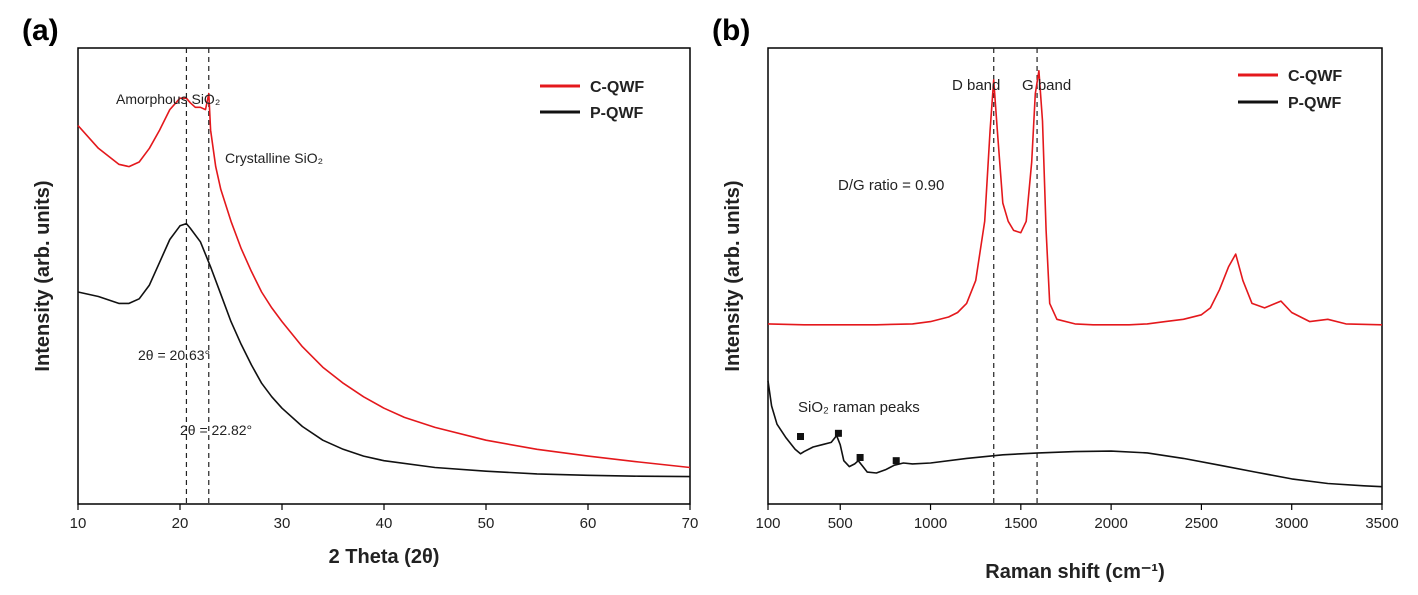  What do you see at coordinates (588, 523) in the screenshot?
I see `x-tick-label-a-5: 60` at bounding box center [588, 523].